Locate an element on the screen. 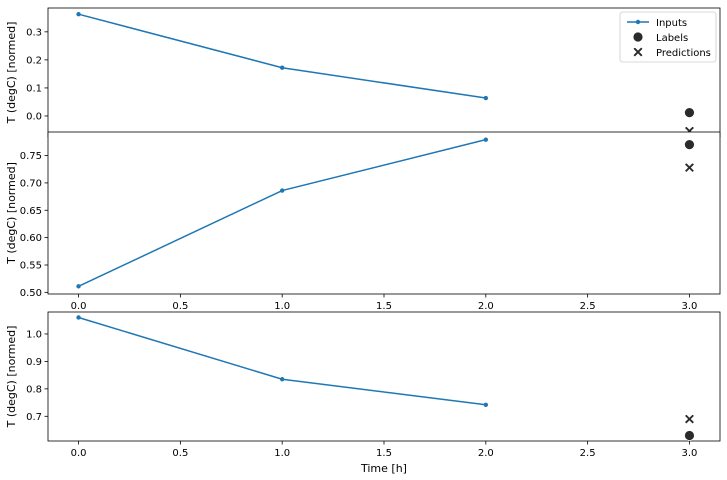 The image size is (727, 480). y-tick-label: 0.9 is located at coordinates (34, 362).